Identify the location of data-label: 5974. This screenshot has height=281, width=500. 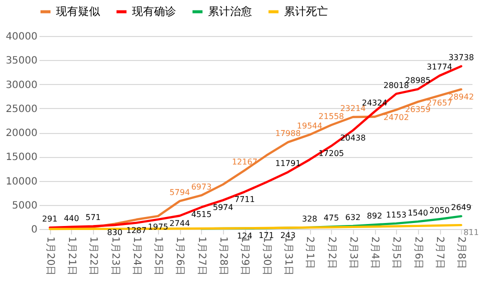
(223, 207).